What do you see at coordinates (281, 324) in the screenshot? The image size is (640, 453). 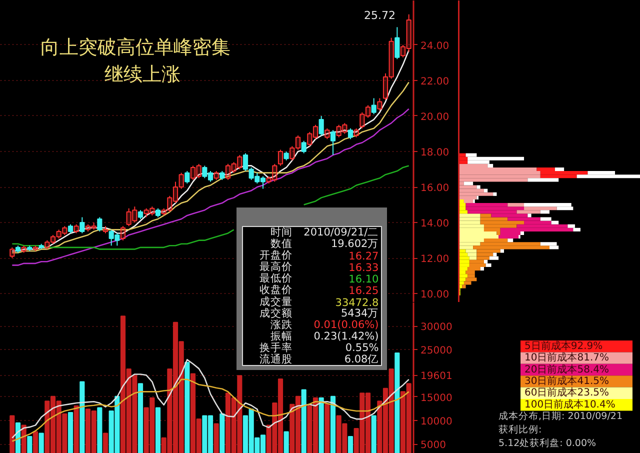 I see `category-label: 涨跌` at bounding box center [281, 324].